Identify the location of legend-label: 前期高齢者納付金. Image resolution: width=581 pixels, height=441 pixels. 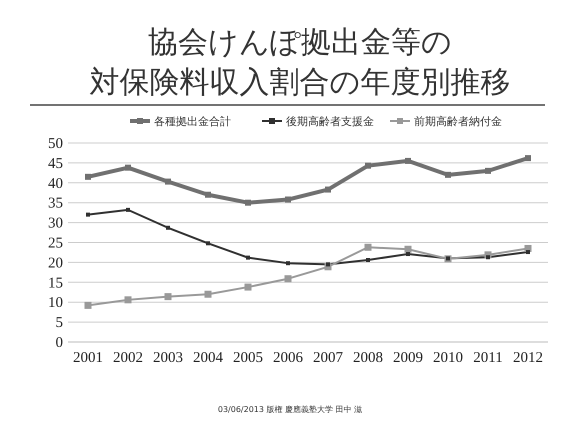
(458, 121).